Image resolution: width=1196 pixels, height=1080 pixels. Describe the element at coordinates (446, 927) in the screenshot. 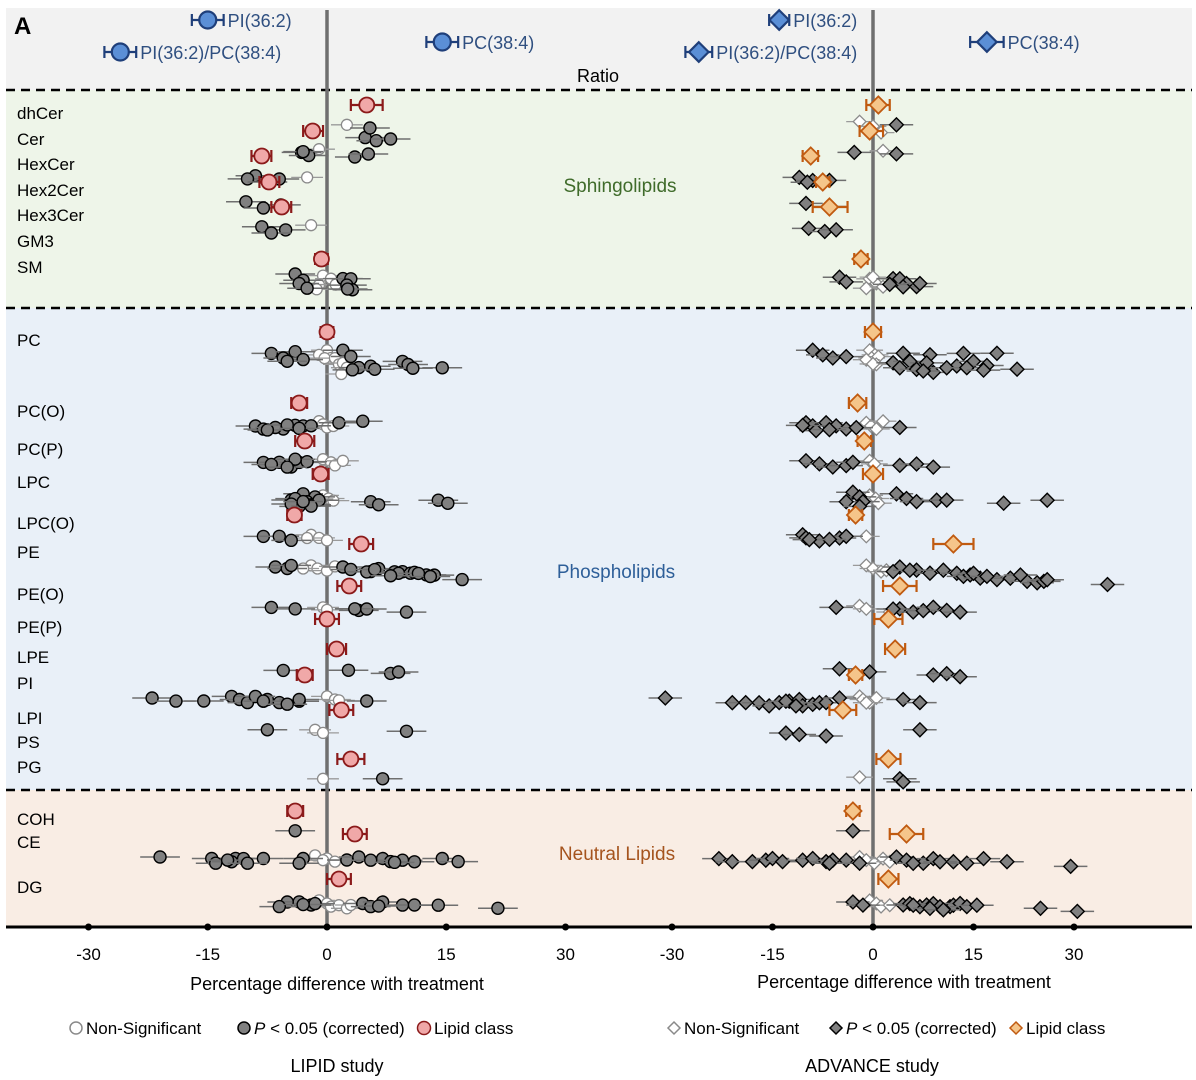

I see `lipid-tick-mark` at that location.